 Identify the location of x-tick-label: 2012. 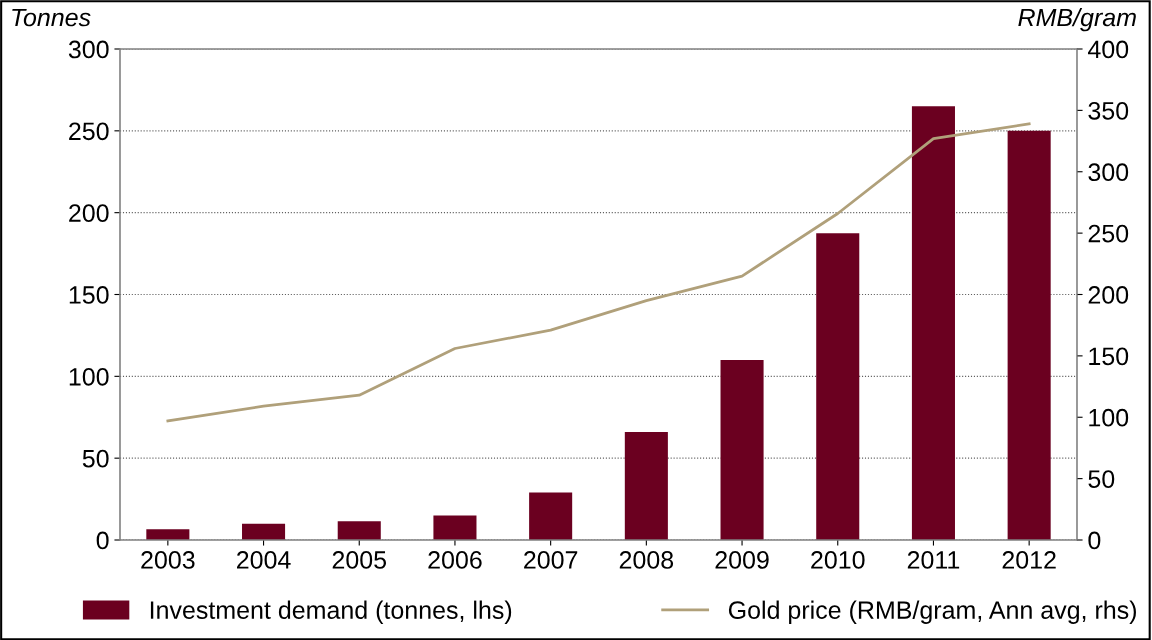
(1029, 560).